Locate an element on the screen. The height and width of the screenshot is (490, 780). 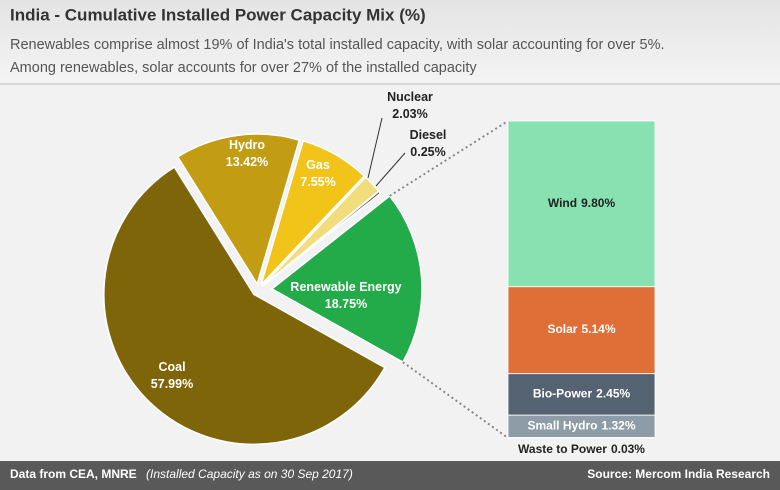
slice-value: 2.03% is located at coordinates (409, 114).